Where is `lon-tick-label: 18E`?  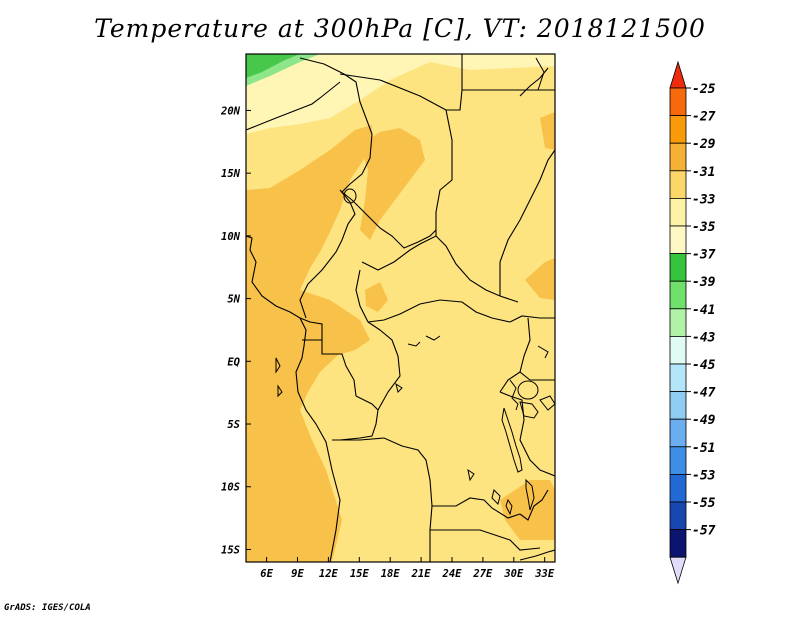
lon-tick-label: 18E is located at coordinates (391, 574).